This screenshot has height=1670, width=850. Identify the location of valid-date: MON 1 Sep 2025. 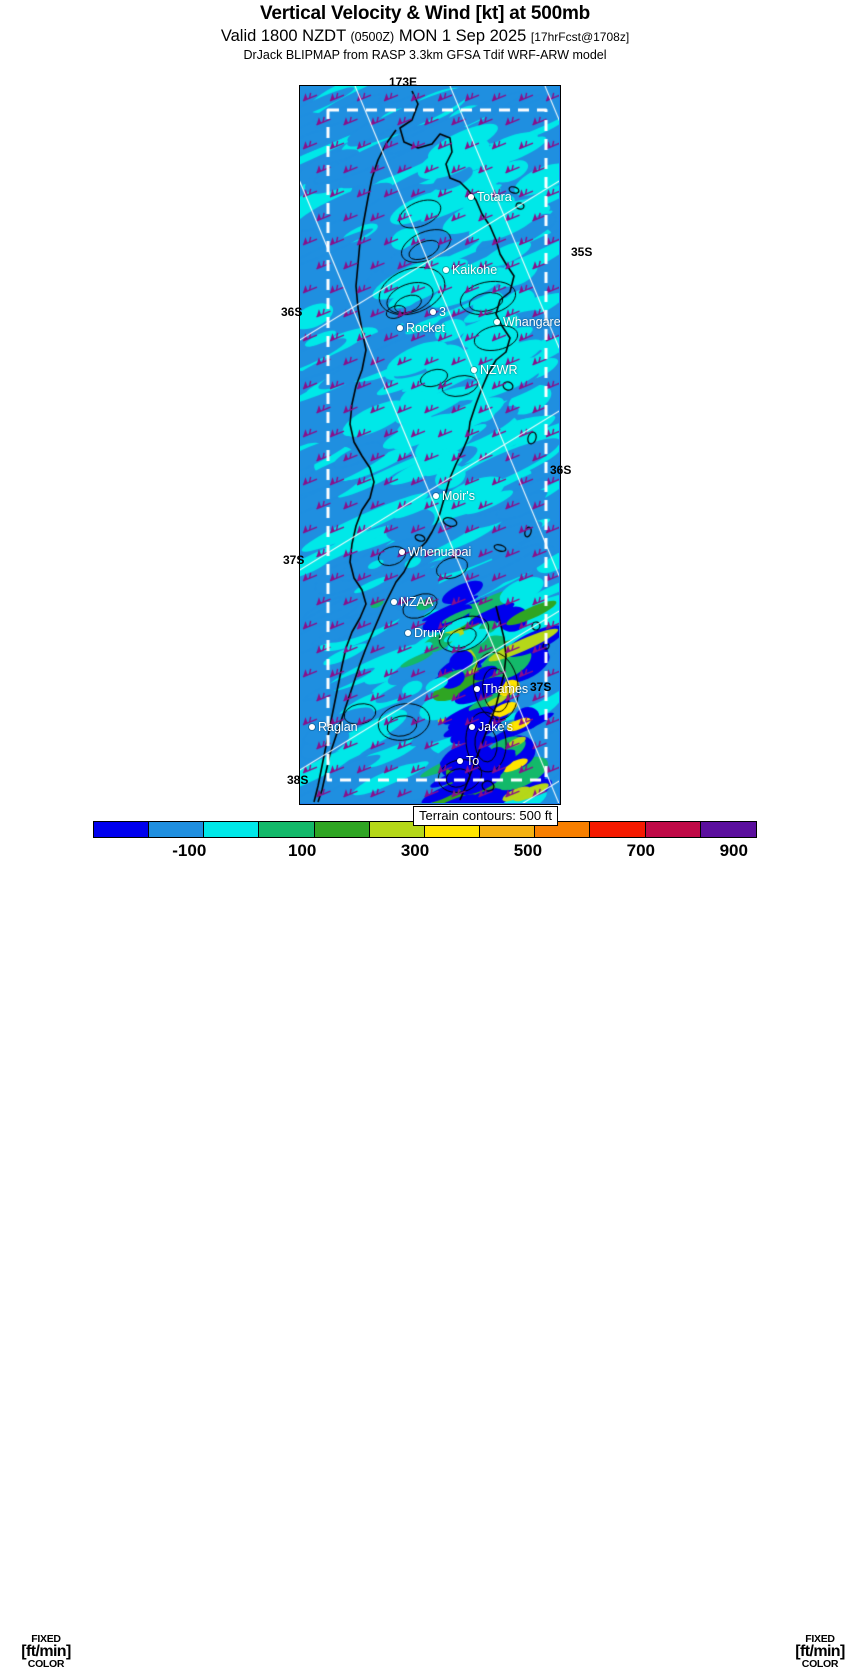
(462, 36).